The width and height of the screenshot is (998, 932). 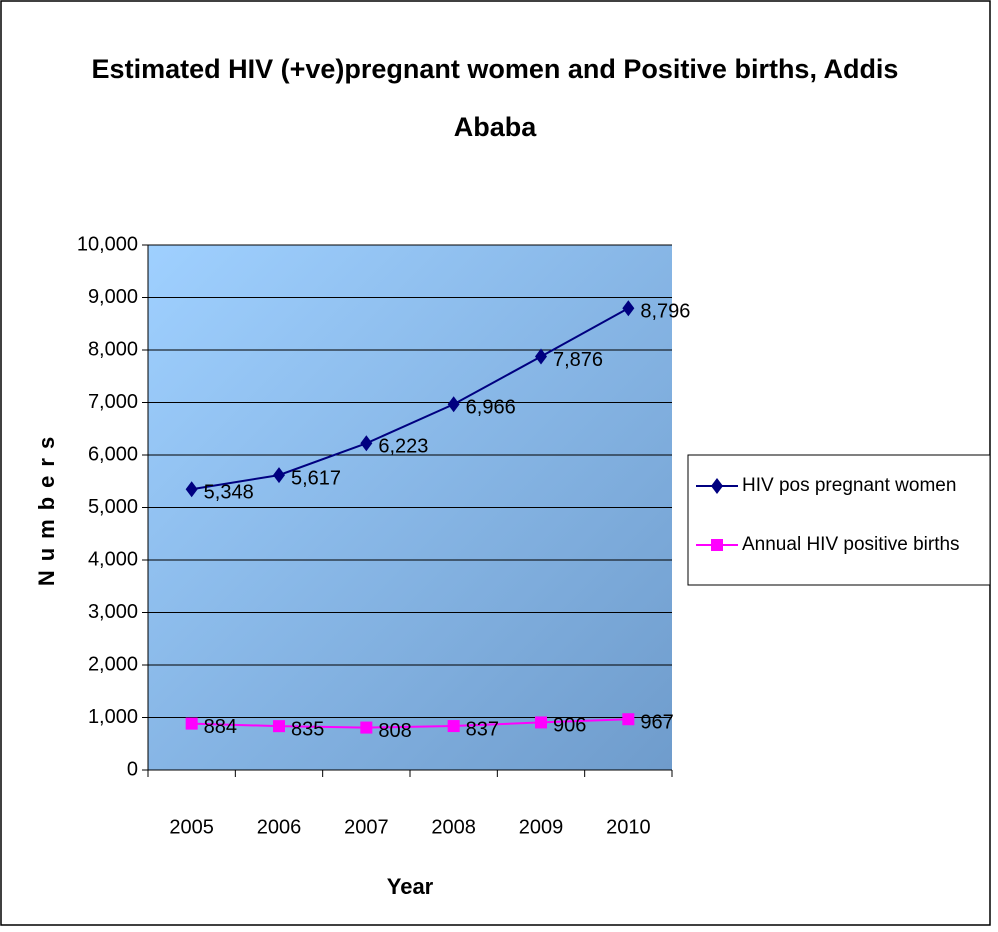 What do you see at coordinates (569, 726) in the screenshot?
I see `data-label: 906` at bounding box center [569, 726].